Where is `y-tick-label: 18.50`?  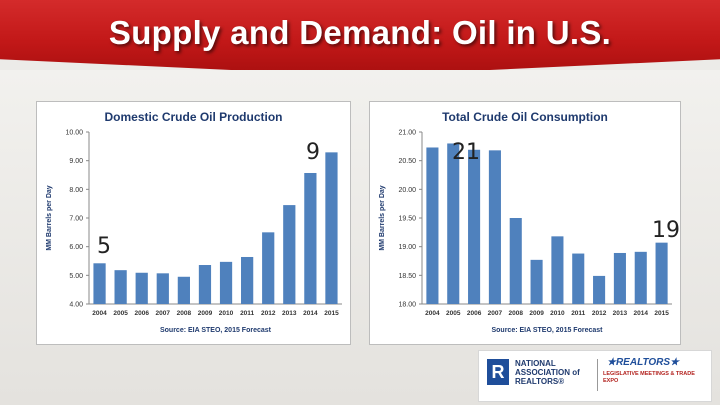 y-tick-label: 18.50 is located at coordinates (407, 276).